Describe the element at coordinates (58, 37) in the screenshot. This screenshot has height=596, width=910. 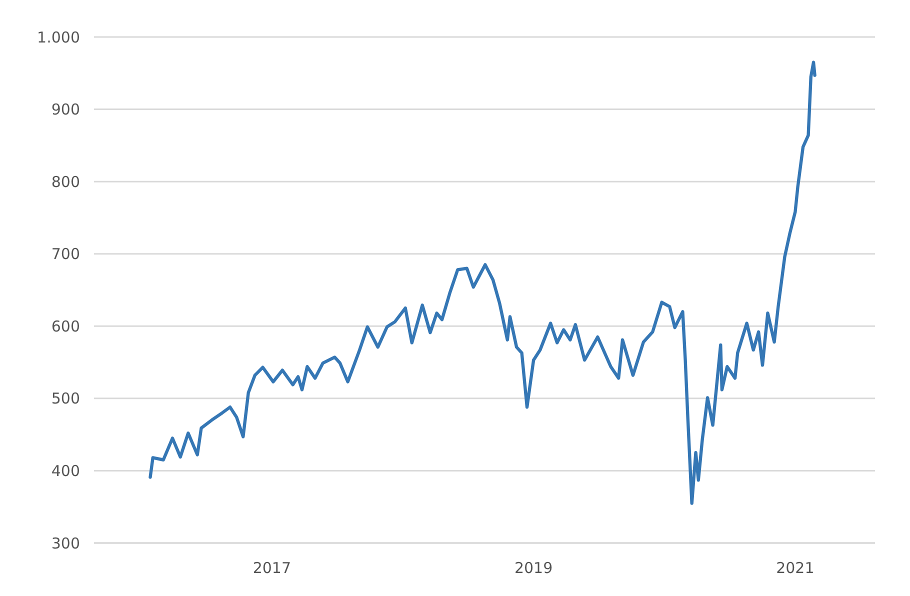
I see `y-tick-label: 1.000` at that location.